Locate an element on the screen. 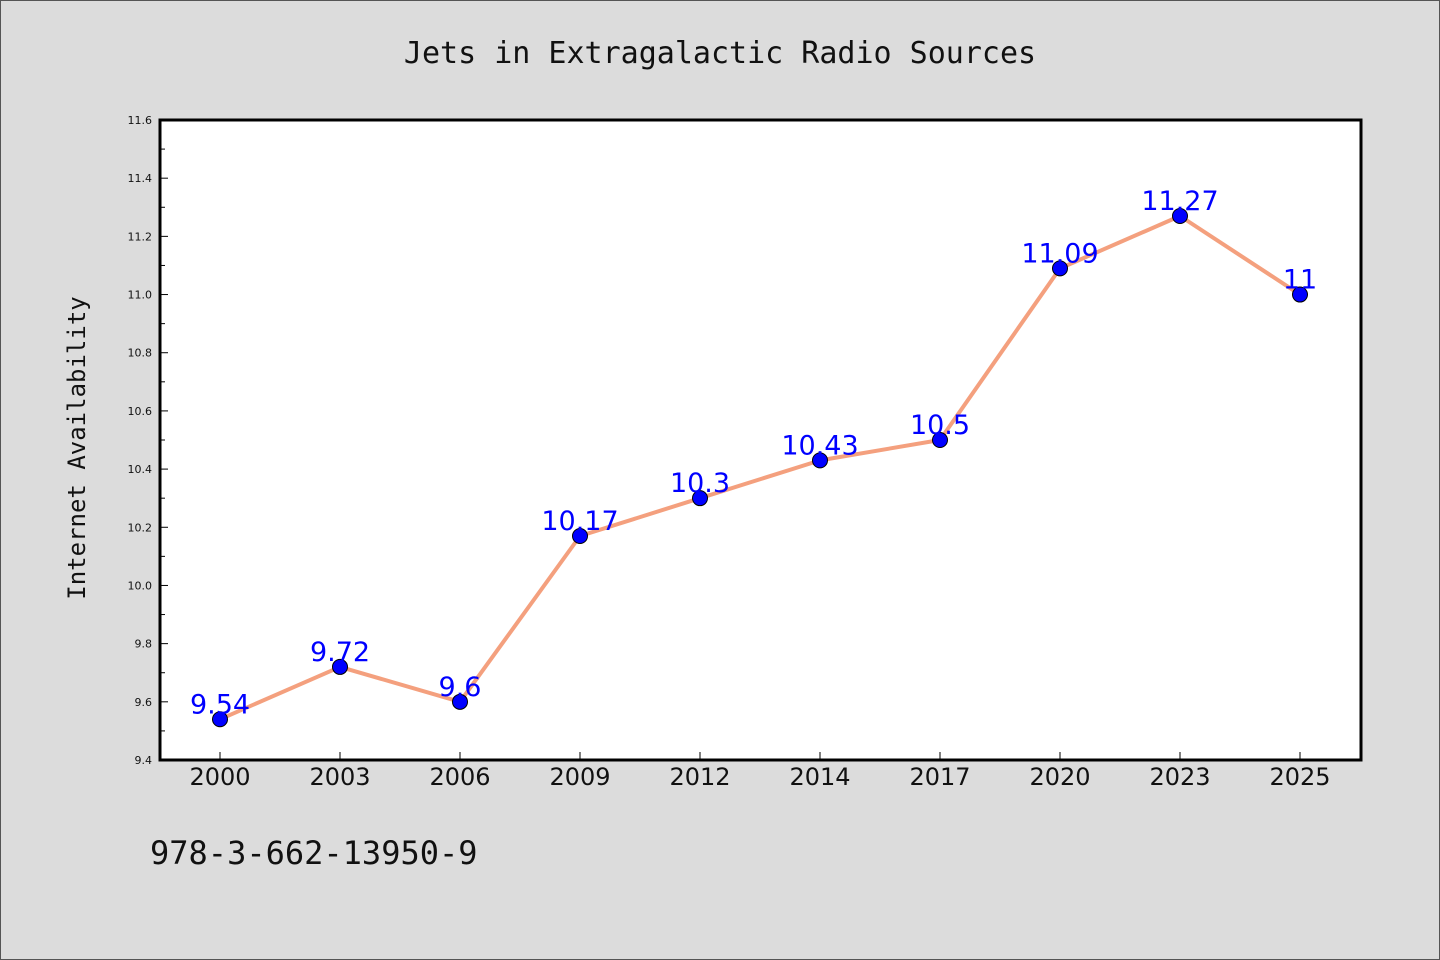 Image resolution: width=1440 pixels, height=960 pixels. y-tick-label: 9.4 is located at coordinates (144, 760).